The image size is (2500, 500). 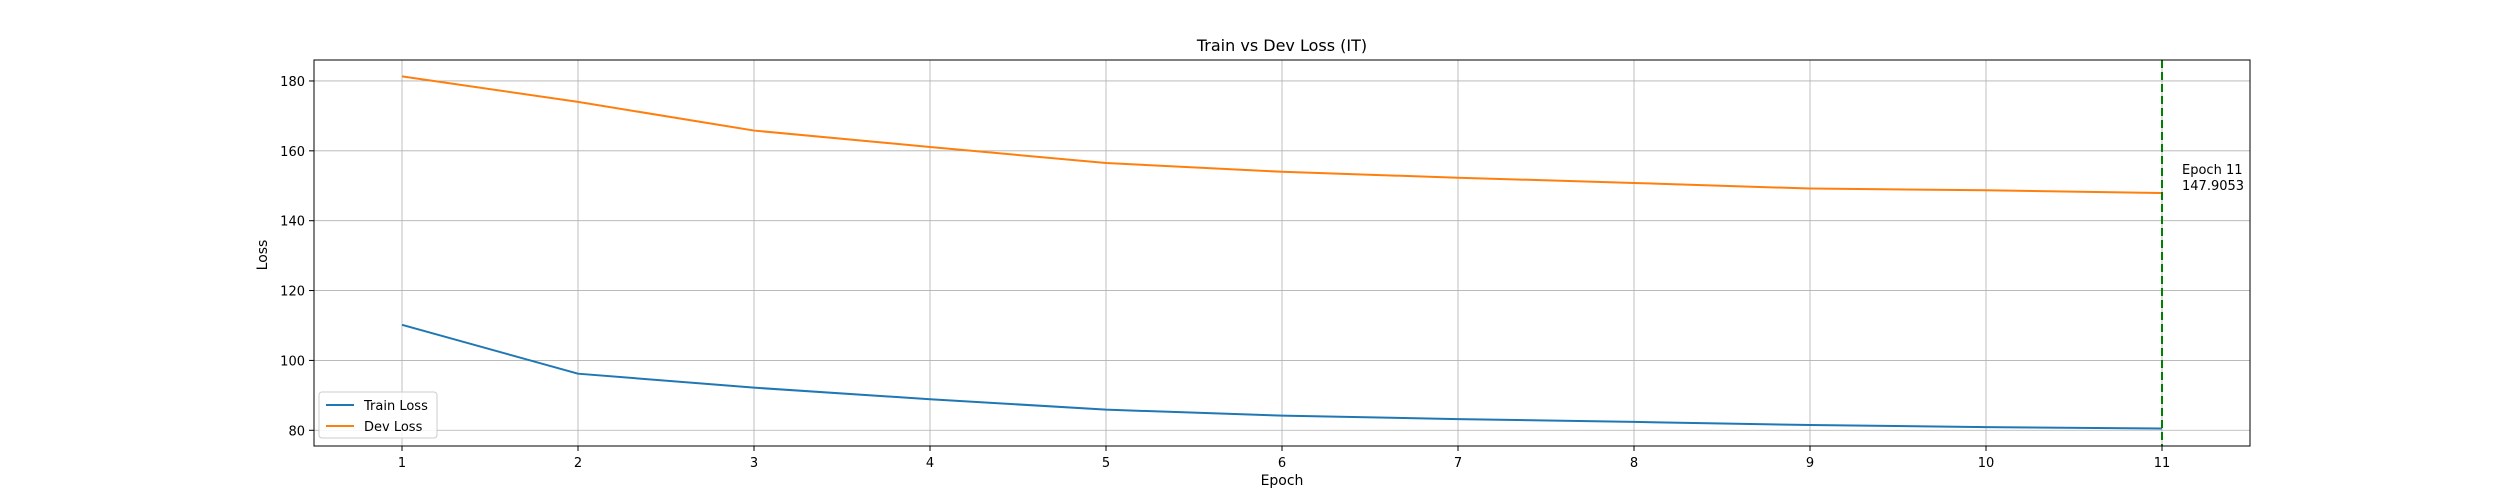 What do you see at coordinates (402, 463) in the screenshot?
I see `x-tick-label: 1` at bounding box center [402, 463].